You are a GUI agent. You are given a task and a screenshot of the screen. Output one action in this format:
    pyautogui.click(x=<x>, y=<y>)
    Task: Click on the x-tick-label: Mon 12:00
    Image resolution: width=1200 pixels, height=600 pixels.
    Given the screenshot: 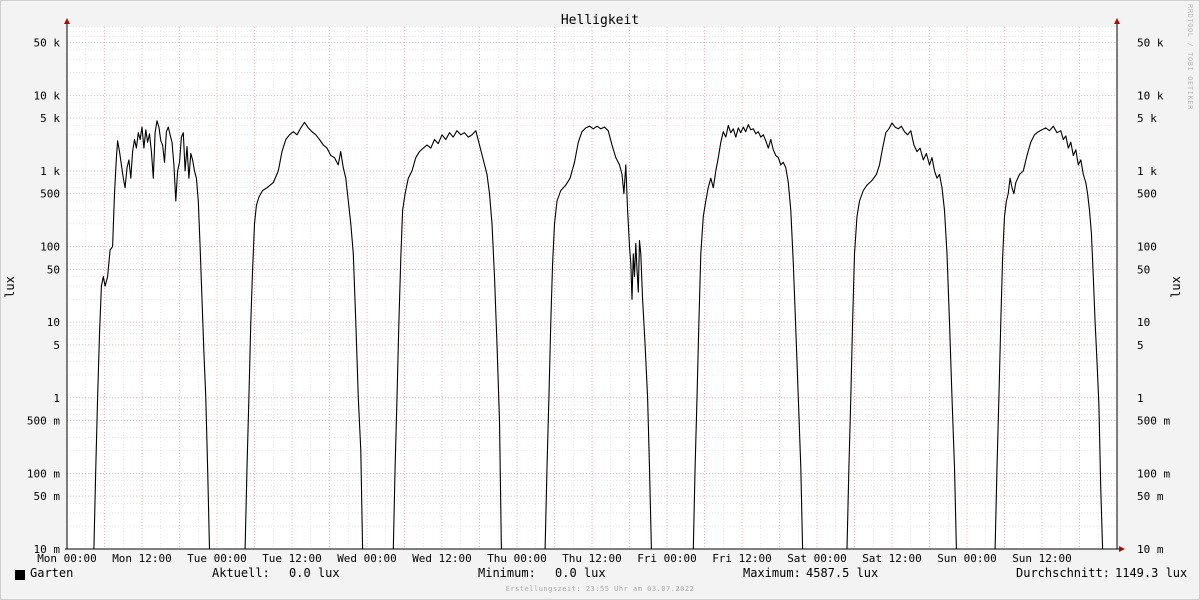 What is the action you would take?
    pyautogui.click(x=142, y=558)
    